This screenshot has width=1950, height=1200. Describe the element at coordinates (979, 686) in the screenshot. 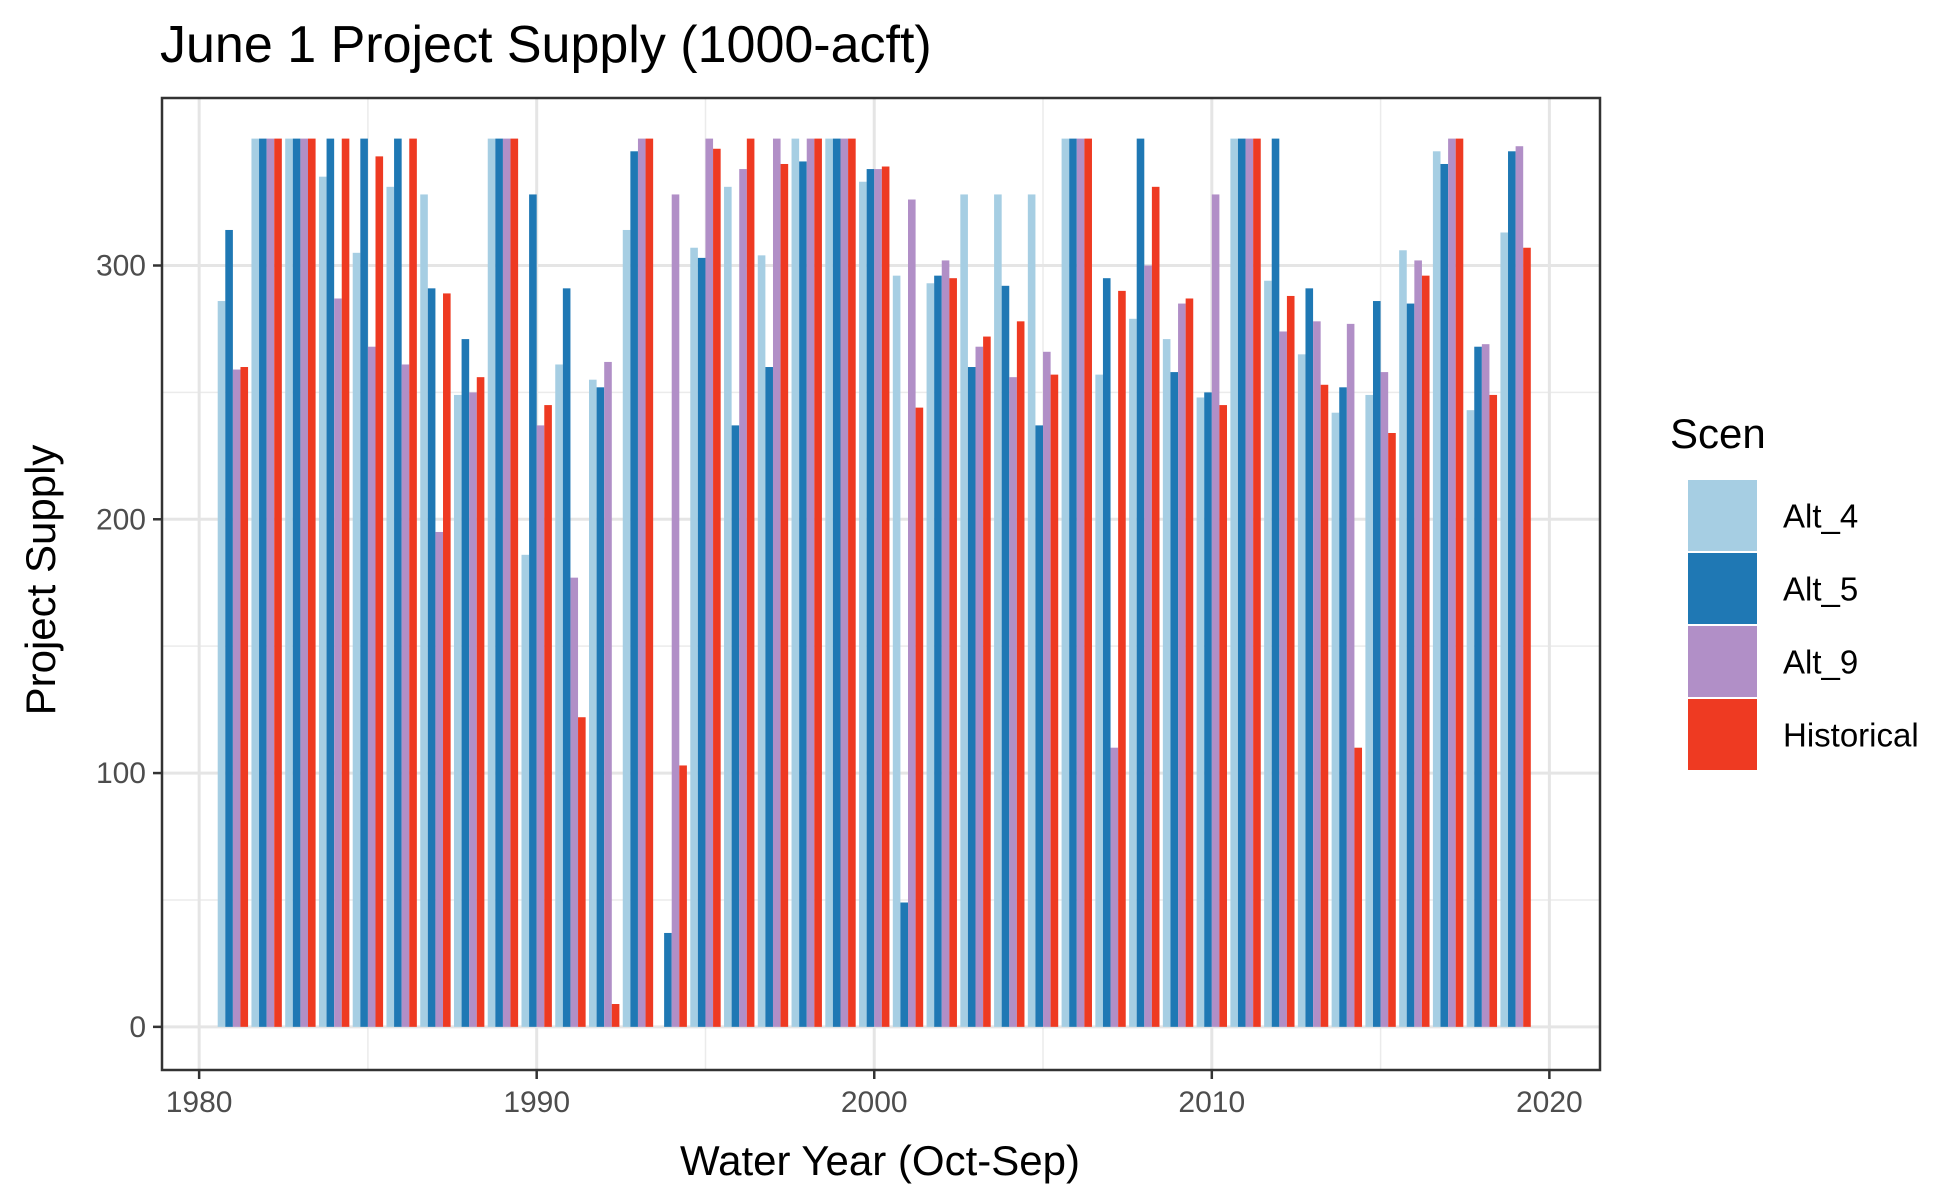

I see `bar-alt-9-2003` at that location.